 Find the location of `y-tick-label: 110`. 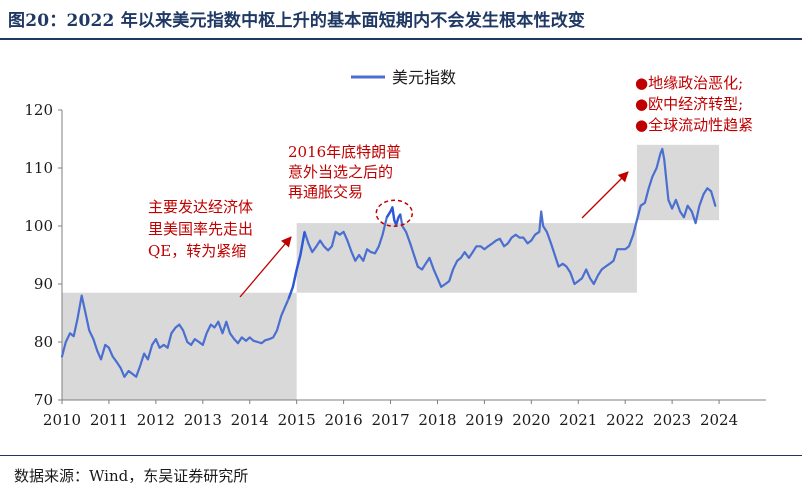

y-tick-label: 110 is located at coordinates (38, 168).